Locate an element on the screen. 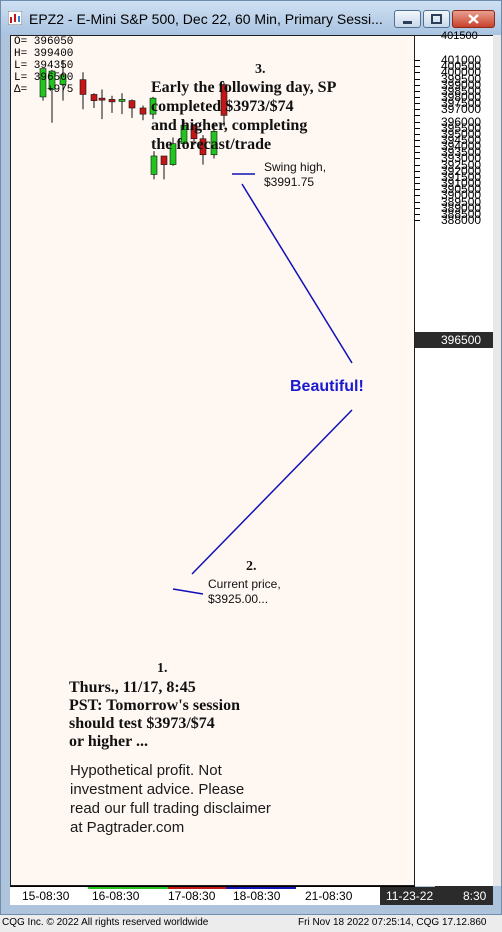  current-price-pointer is located at coordinates (188, 591).